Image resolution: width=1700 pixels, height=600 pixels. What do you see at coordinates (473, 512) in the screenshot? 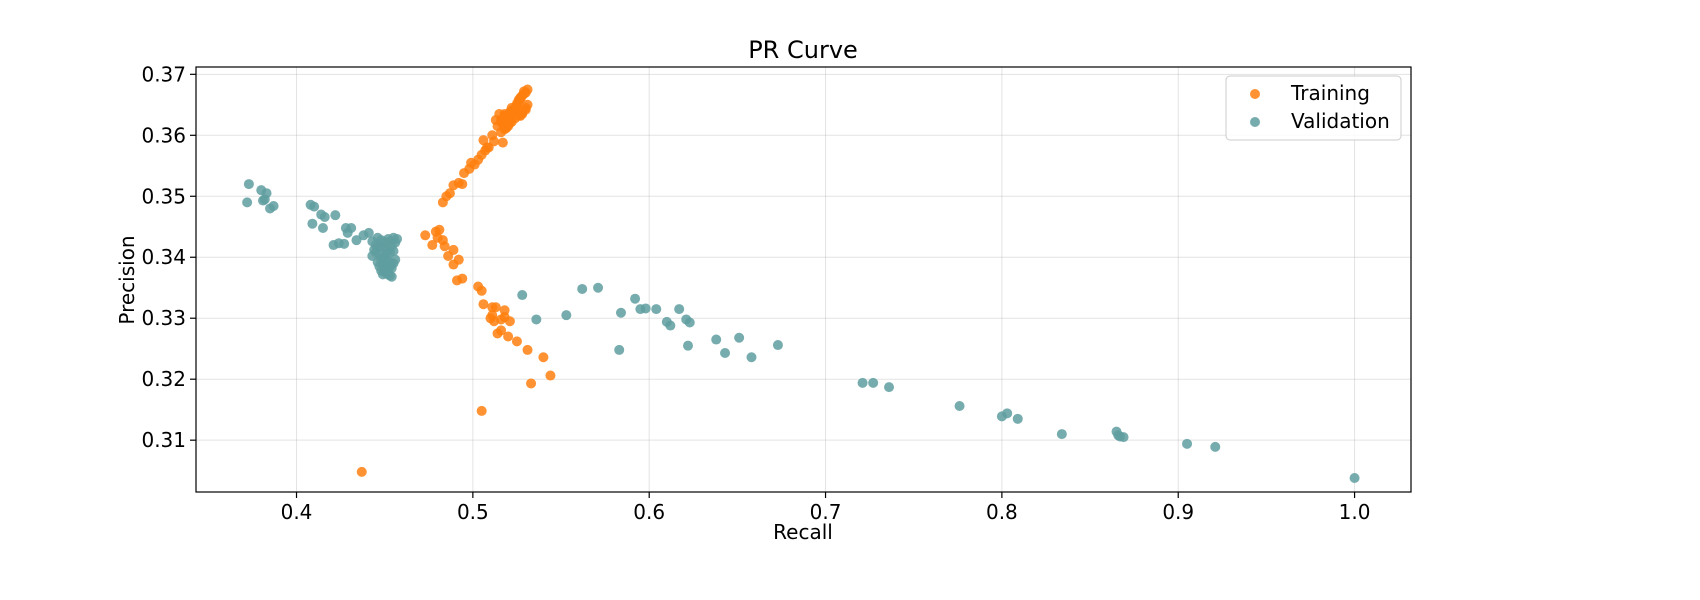
I see `x-tick-label: 0.5` at bounding box center [473, 512].